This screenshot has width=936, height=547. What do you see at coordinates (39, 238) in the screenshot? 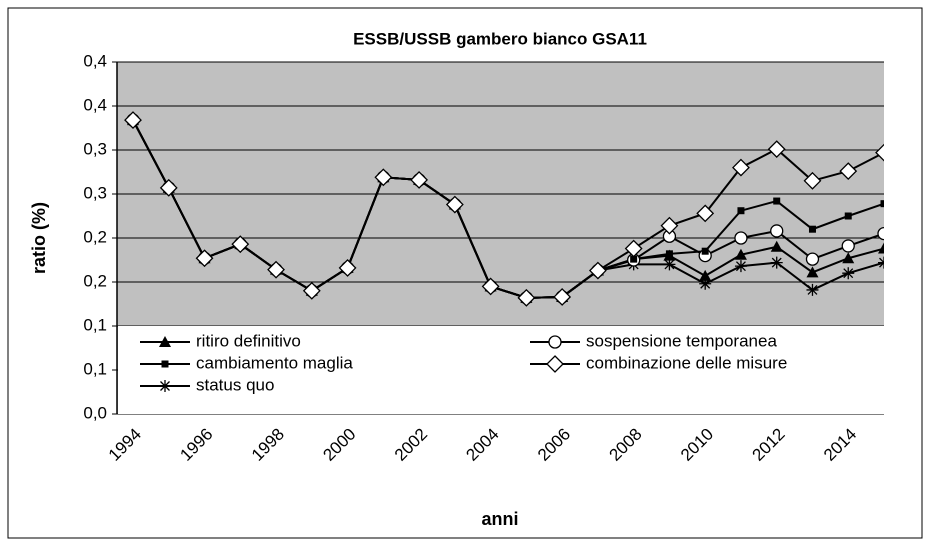
I see `y-axis-label: ratio (%)` at bounding box center [39, 238].